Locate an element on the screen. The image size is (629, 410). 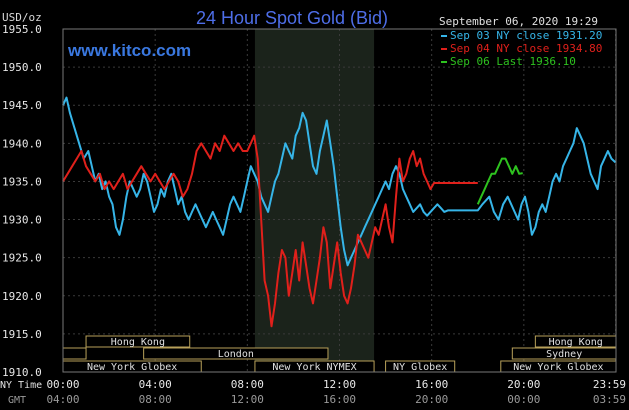
x-tick-label-ny: 12:00 is located at coordinates (339, 384).